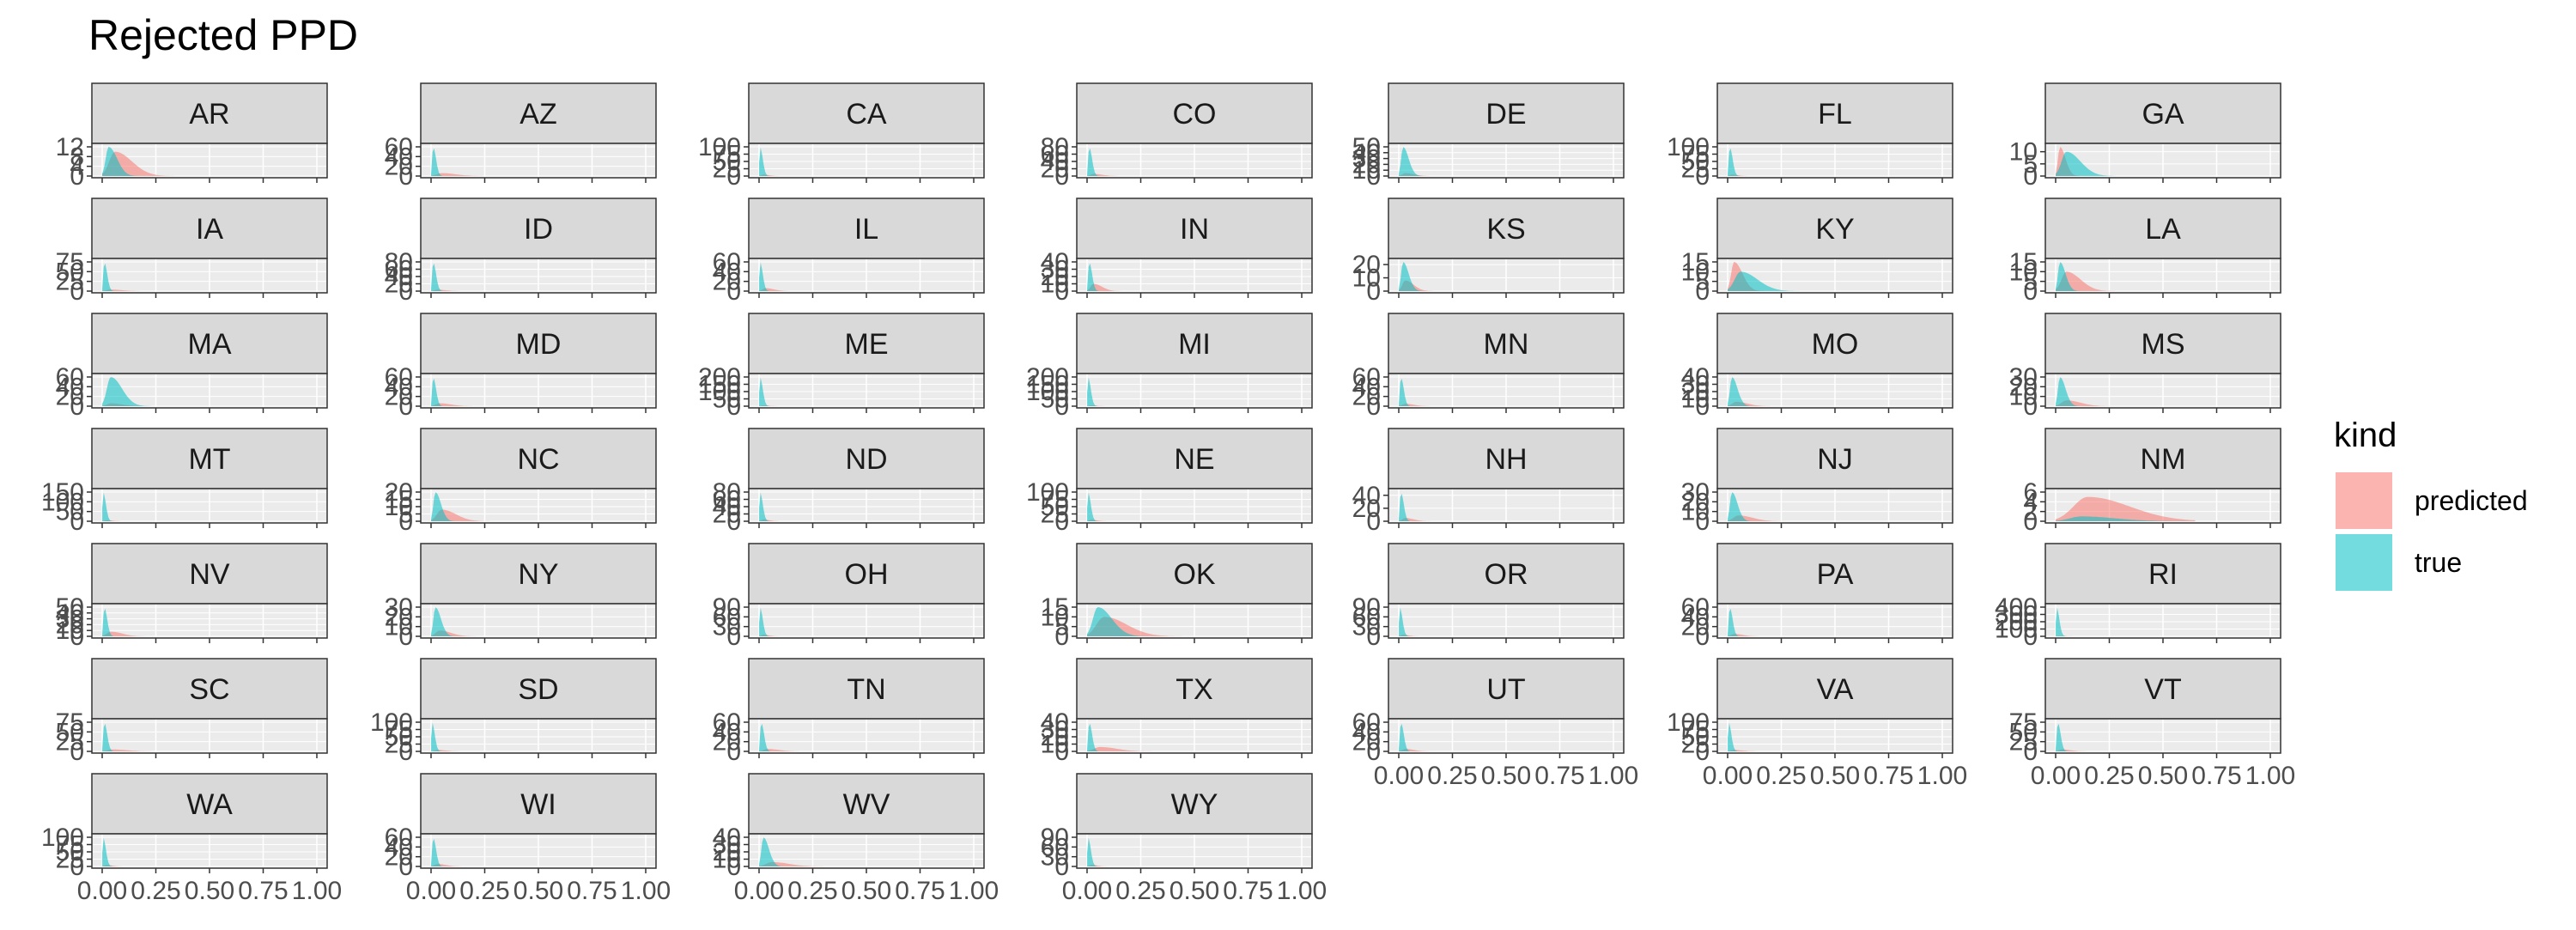  I want to click on facet-strip-label: MI, so click(1195, 344).